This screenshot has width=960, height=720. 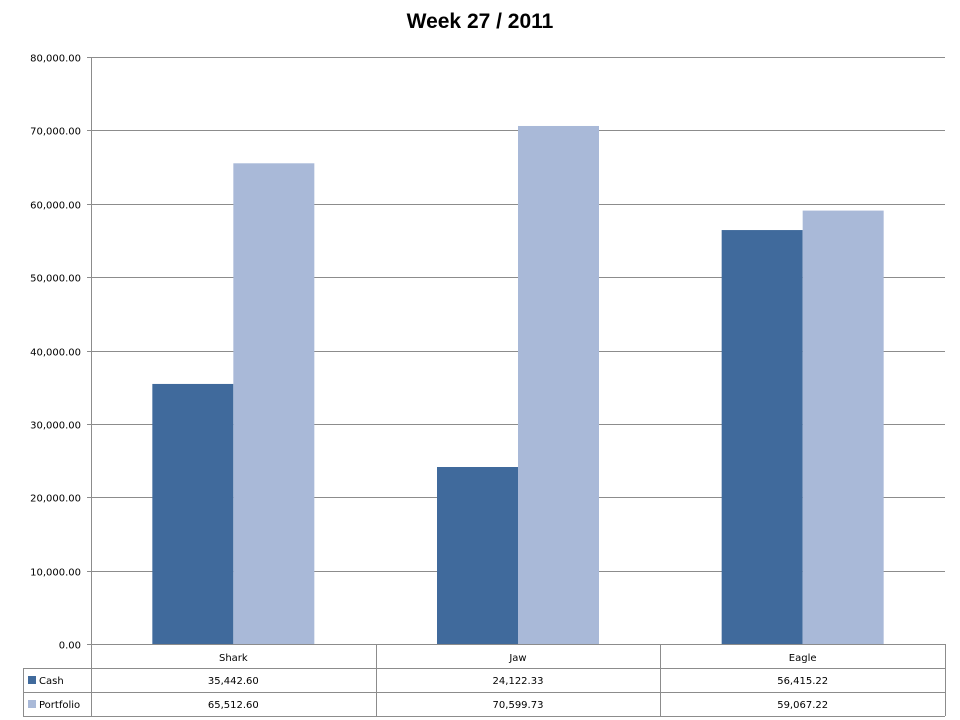 I want to click on data-label: 70,599.73, so click(x=518, y=705).